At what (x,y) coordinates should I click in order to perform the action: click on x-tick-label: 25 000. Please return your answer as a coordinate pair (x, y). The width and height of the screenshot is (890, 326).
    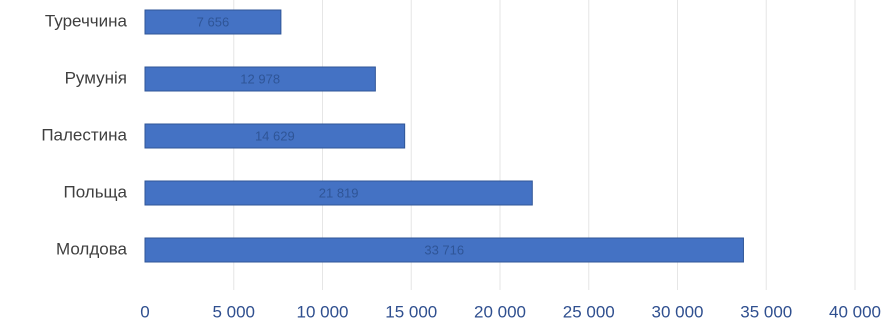
    Looking at the image, I should click on (589, 311).